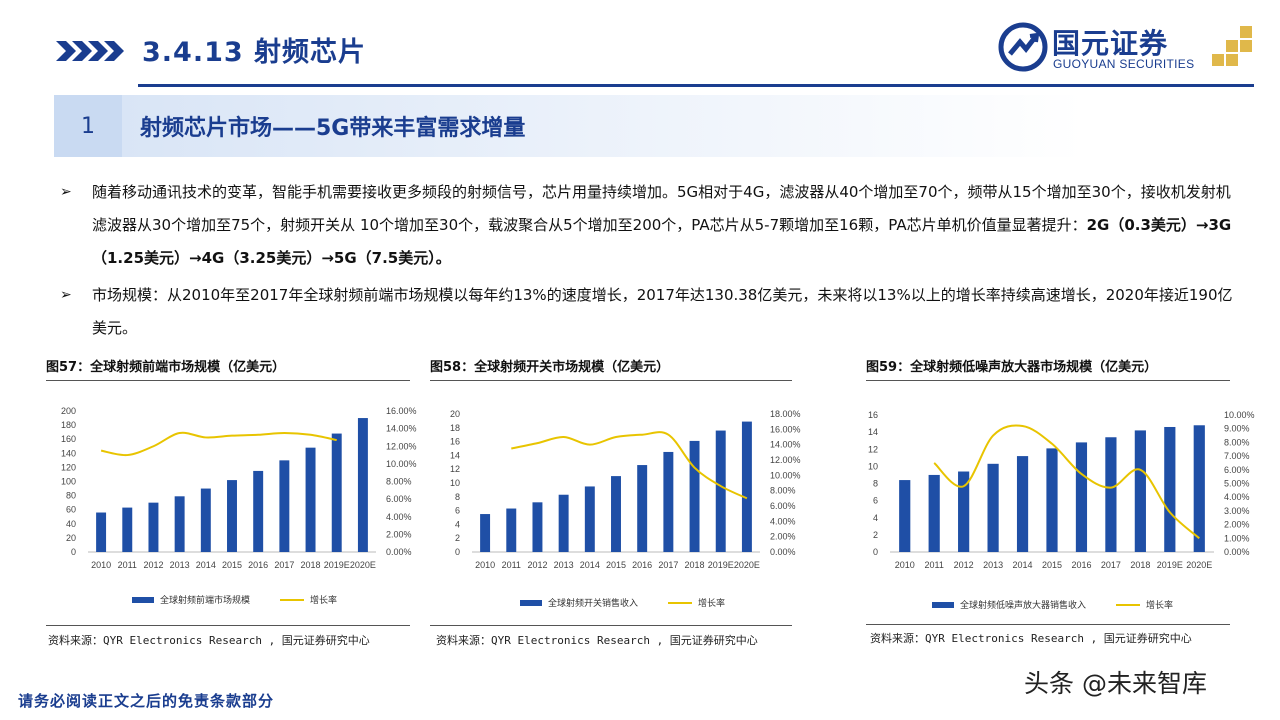 The height and width of the screenshot is (720, 1280). I want to click on x-tick-label: 2011, so click(934, 565).